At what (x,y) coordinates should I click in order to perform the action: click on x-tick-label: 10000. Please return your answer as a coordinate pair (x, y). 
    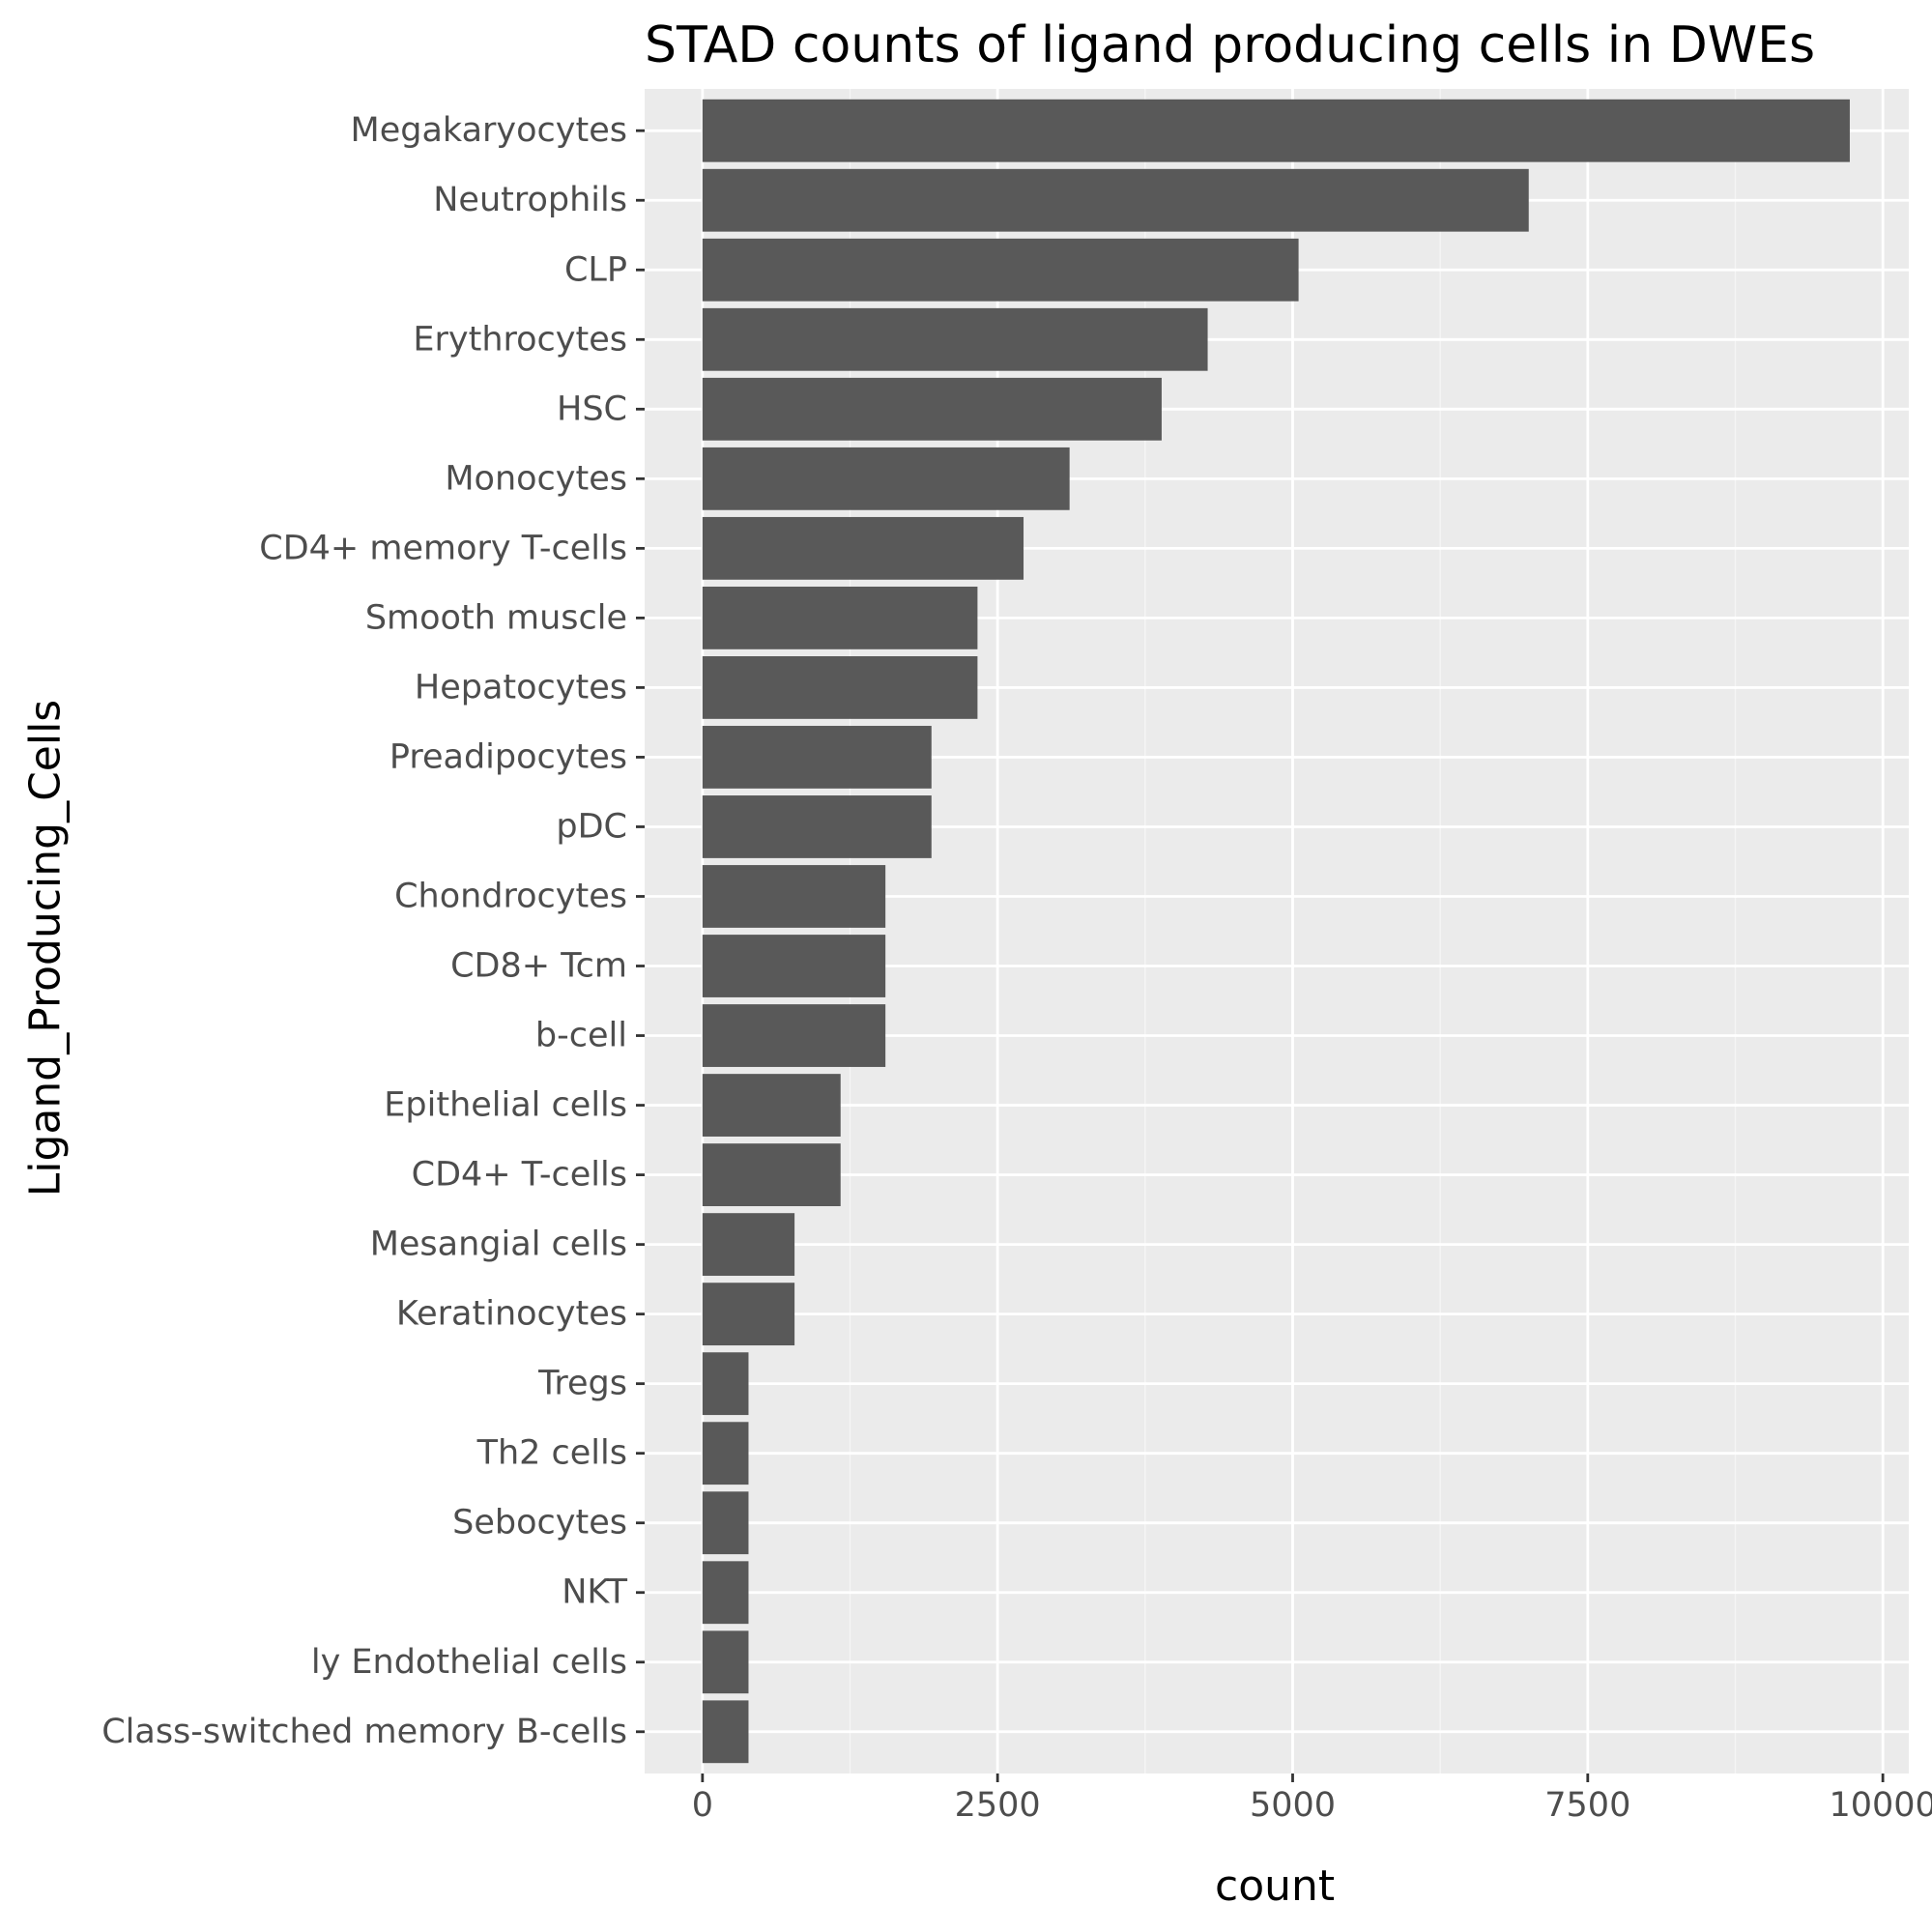
    Looking at the image, I should click on (1880, 1805).